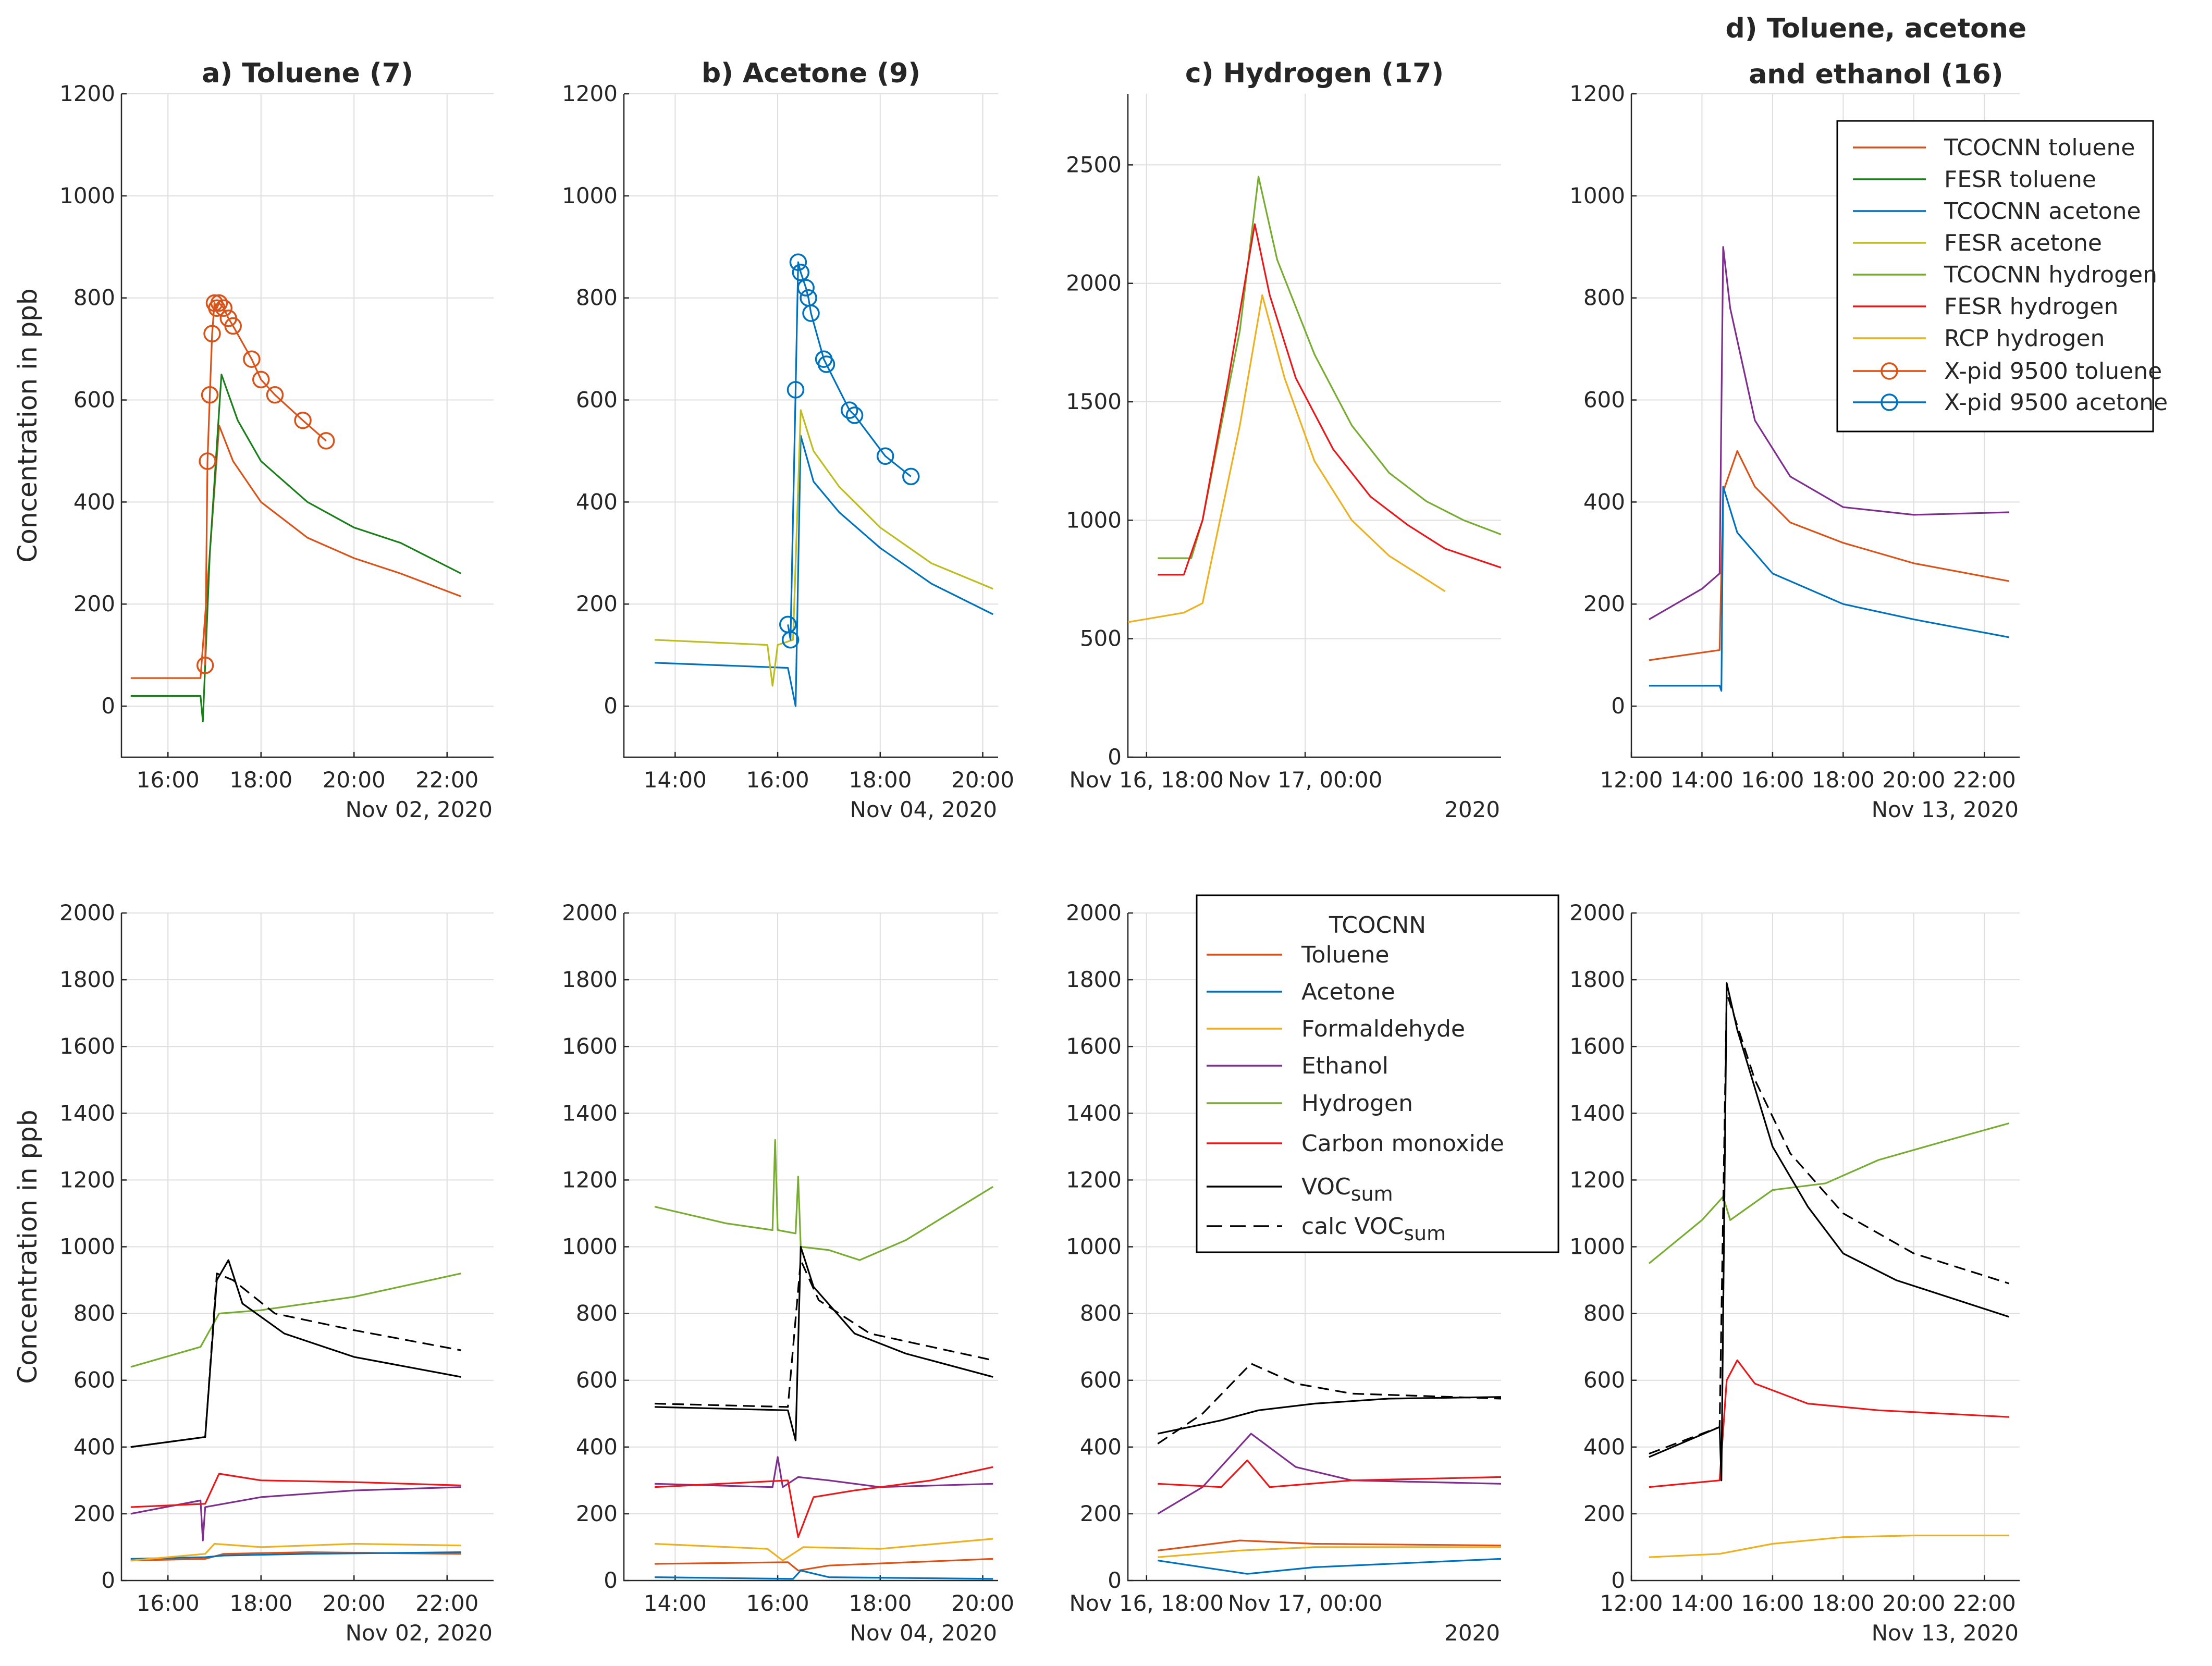 The width and height of the screenshot is (2212, 1666). I want to click on legend-label: TCOCNN hydrogen, so click(2050, 275).